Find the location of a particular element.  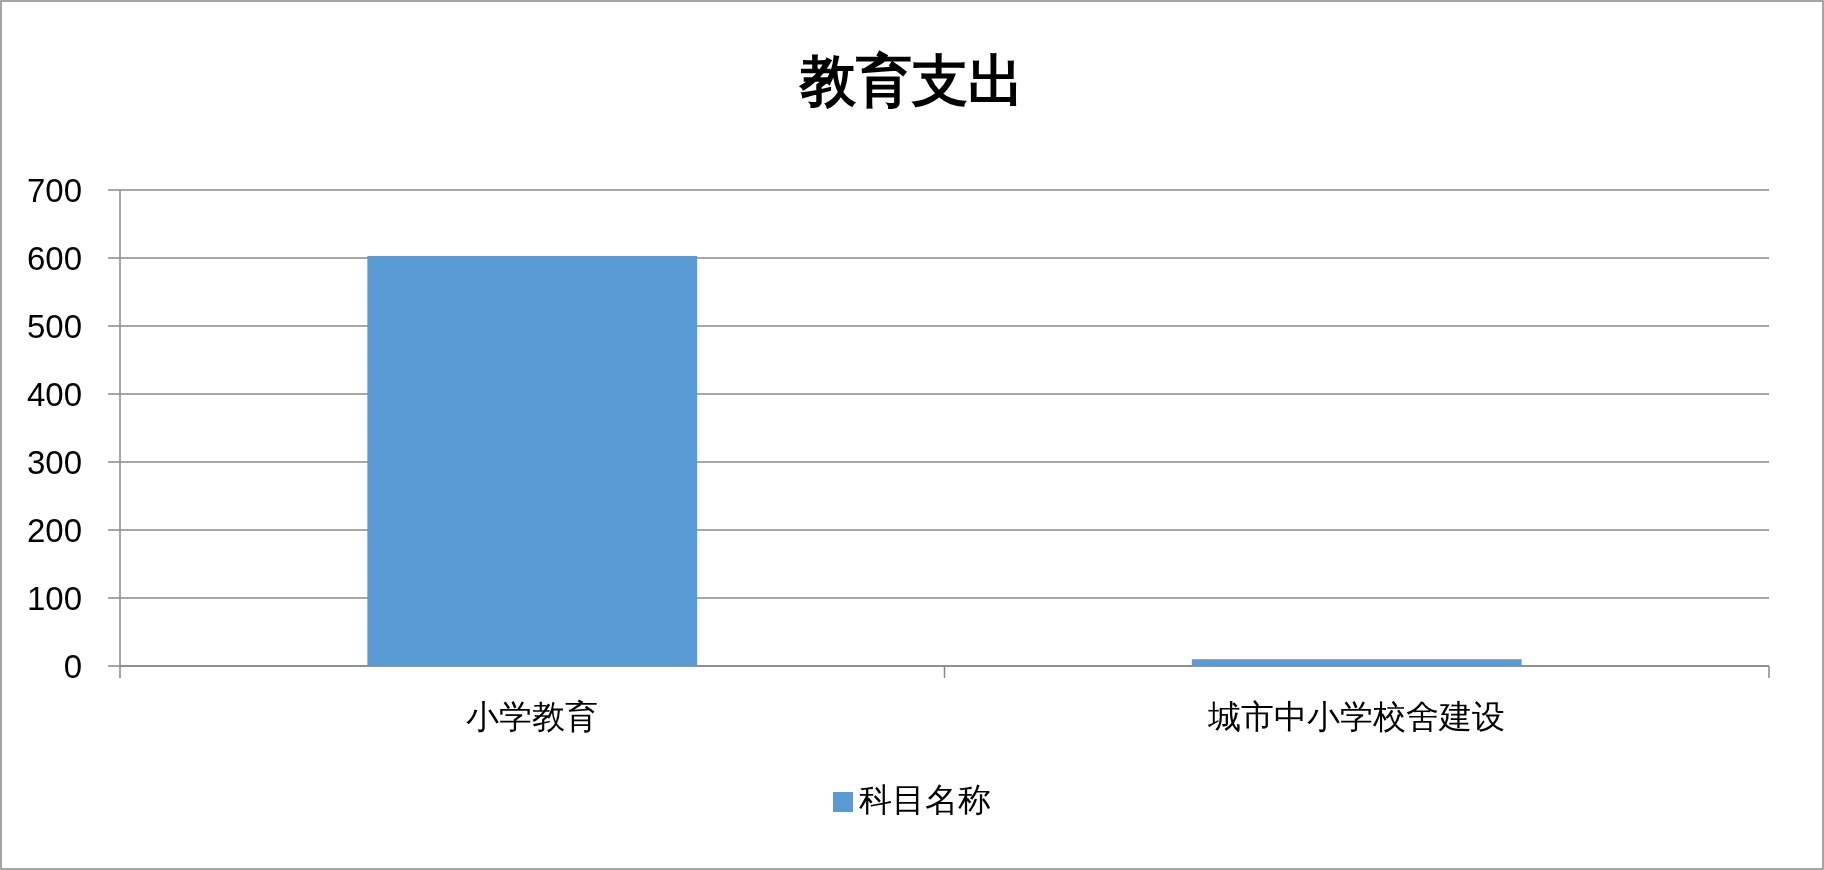

y-tick-label: 600 is located at coordinates (54, 258).